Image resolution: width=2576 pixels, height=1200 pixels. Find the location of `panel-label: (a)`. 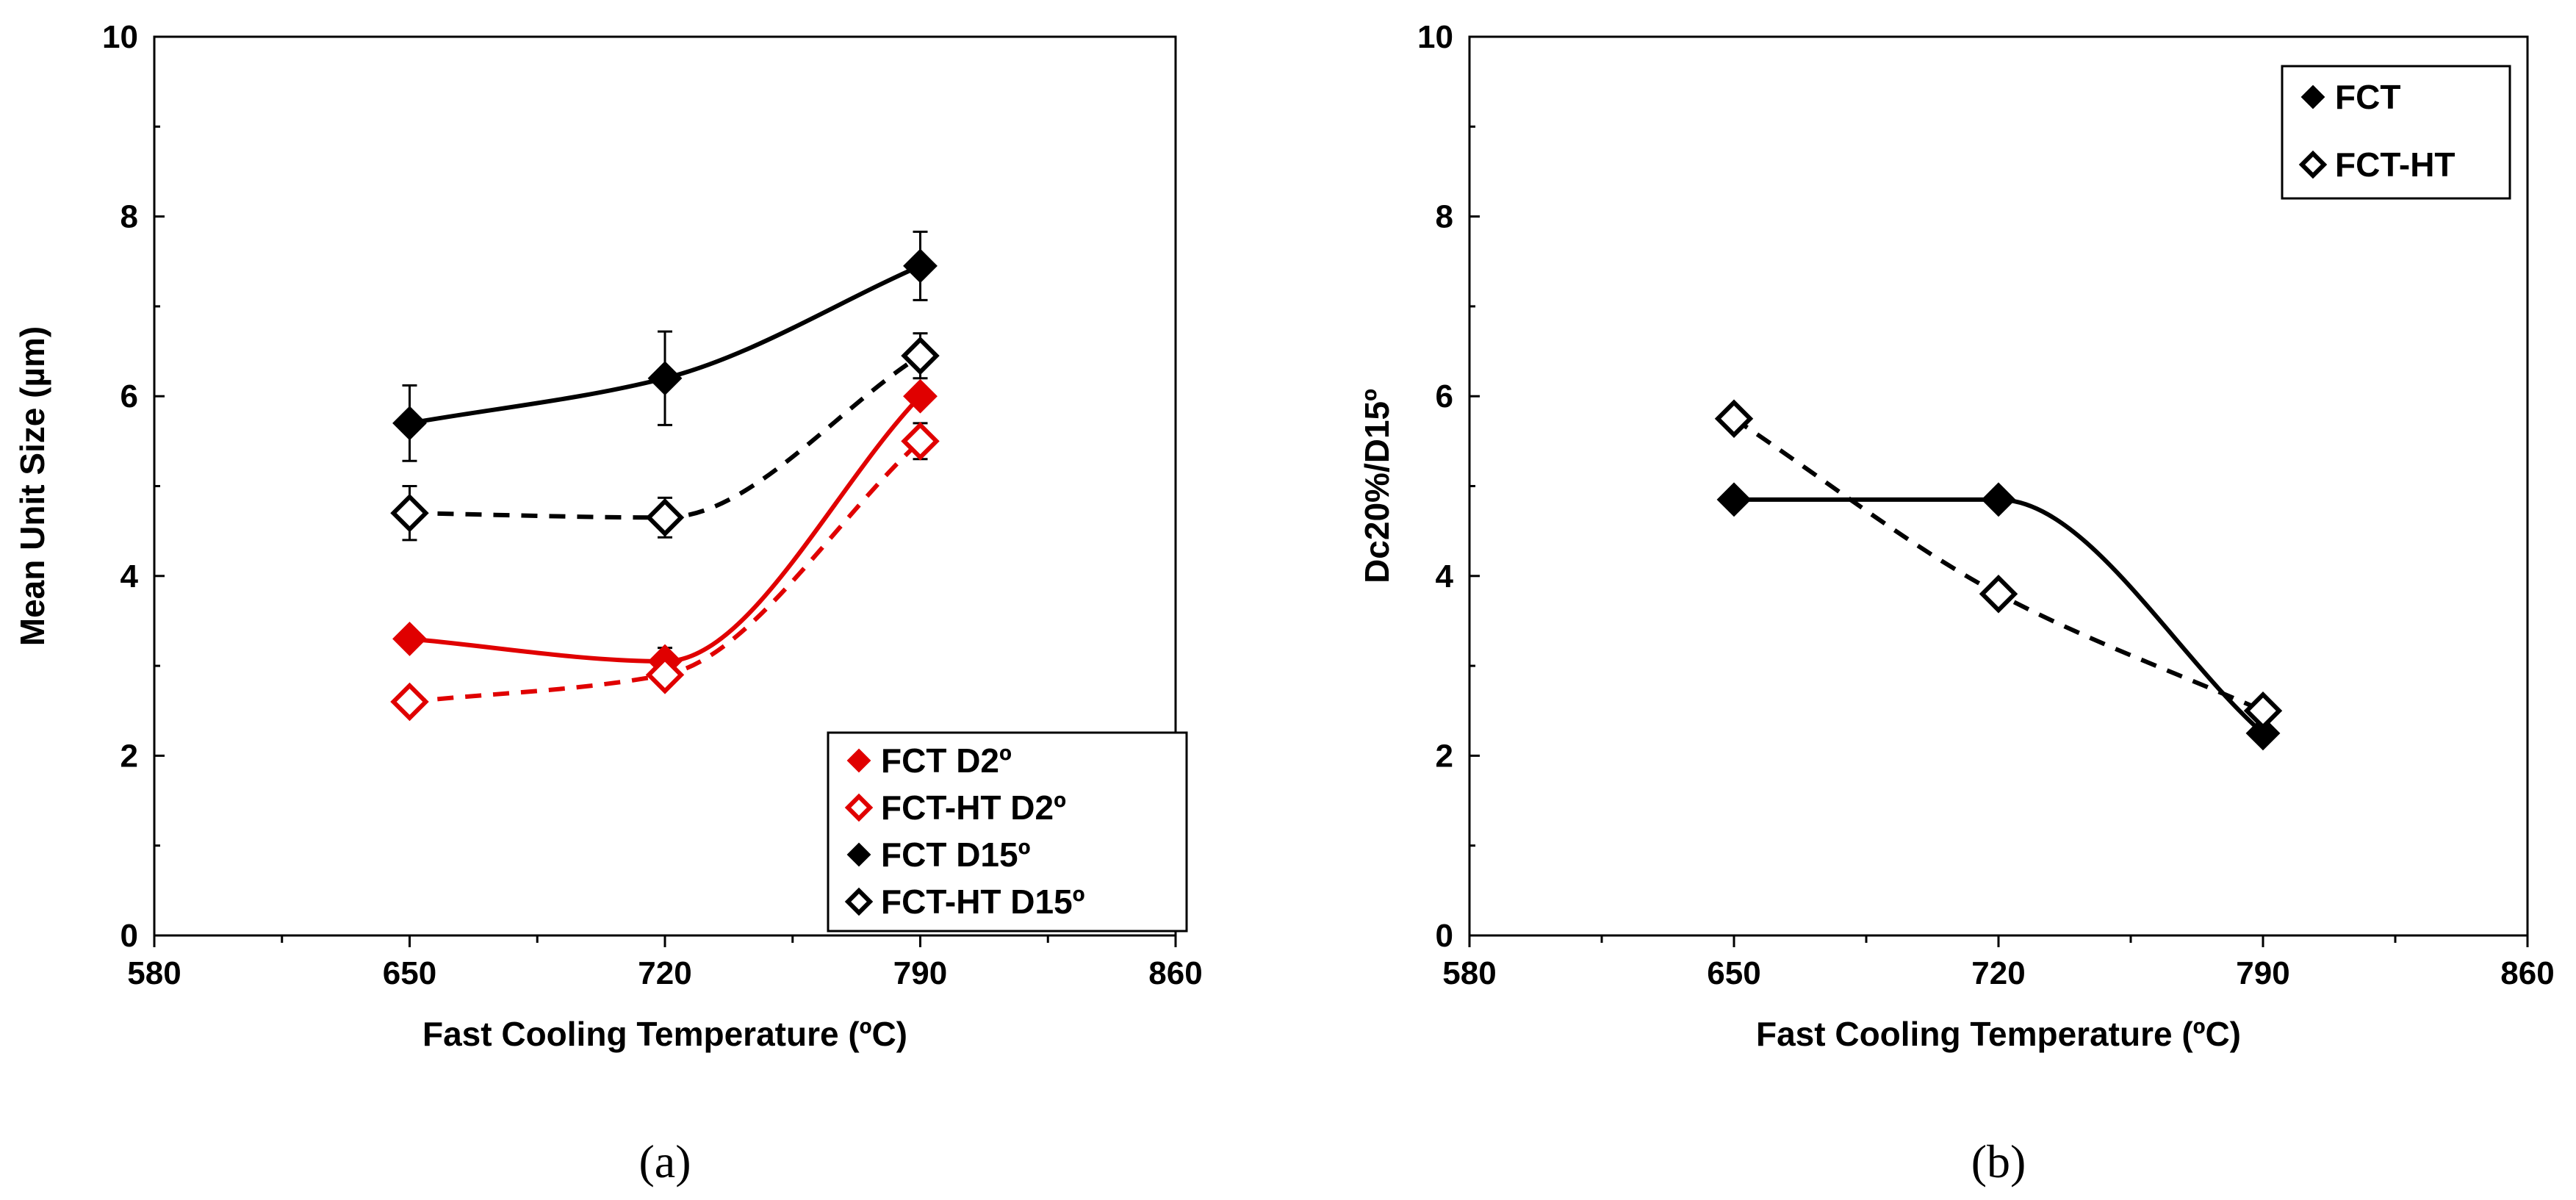

panel-label: (a) is located at coordinates (664, 1161).